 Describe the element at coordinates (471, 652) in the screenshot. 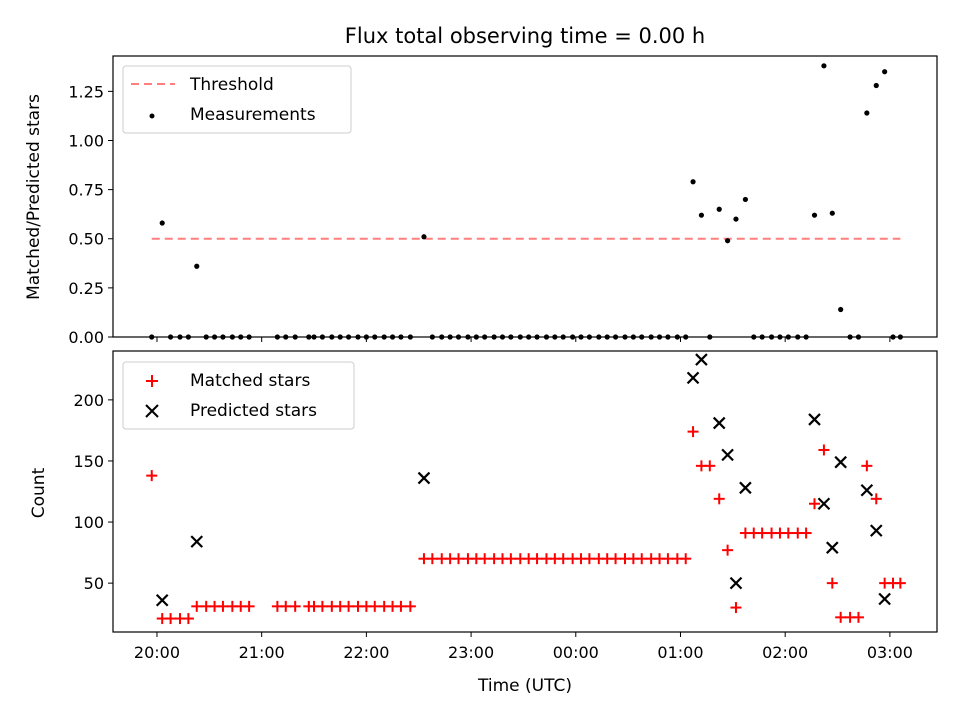

I see `bottom-x-tick-label: 23:00` at that location.